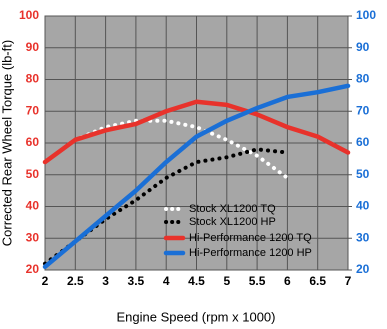 The image size is (387, 329). Describe the element at coordinates (29, 15) in the screenshot. I see `y-tick-label: 100` at that location.